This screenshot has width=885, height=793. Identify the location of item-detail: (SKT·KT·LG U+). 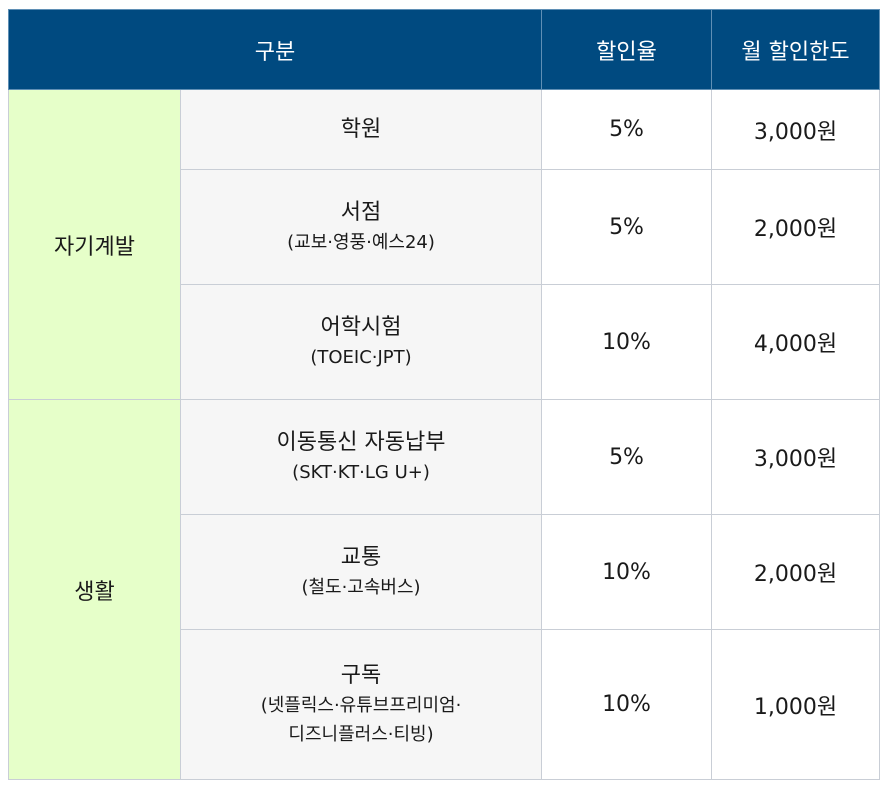
(361, 473).